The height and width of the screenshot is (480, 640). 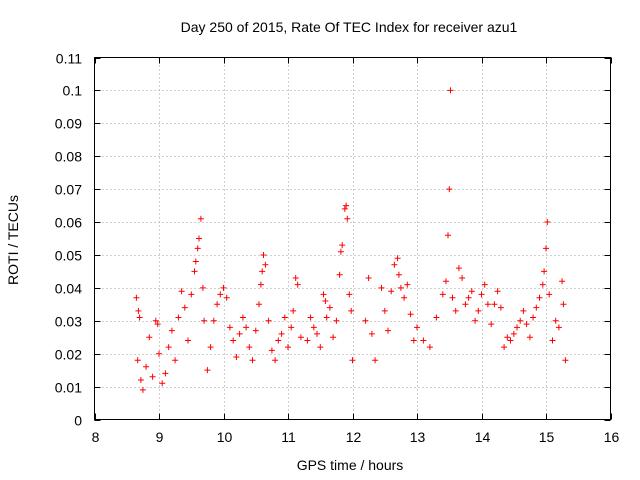 I want to click on y-tick-label: 0, so click(x=78, y=421).